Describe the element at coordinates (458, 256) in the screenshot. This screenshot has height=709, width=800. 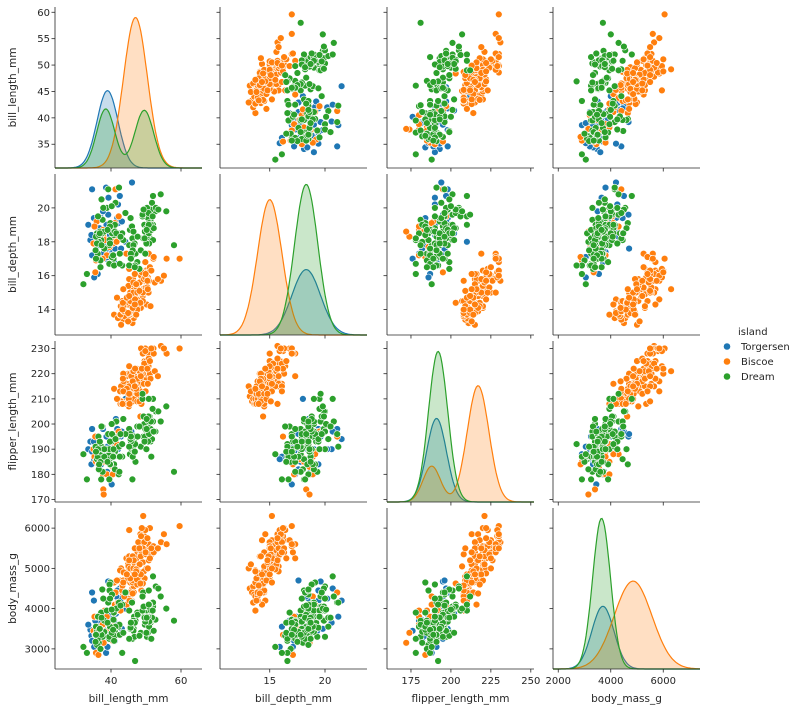
I see `panel-flipper_length_mm-vs-bill_depth_mm` at that location.